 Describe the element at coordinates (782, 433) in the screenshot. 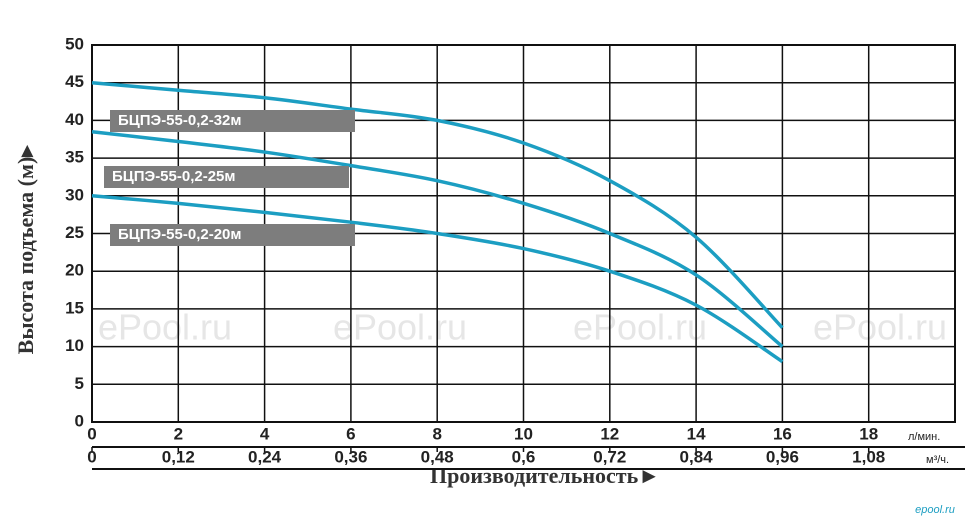

I see `x-tick-label: 16` at that location.